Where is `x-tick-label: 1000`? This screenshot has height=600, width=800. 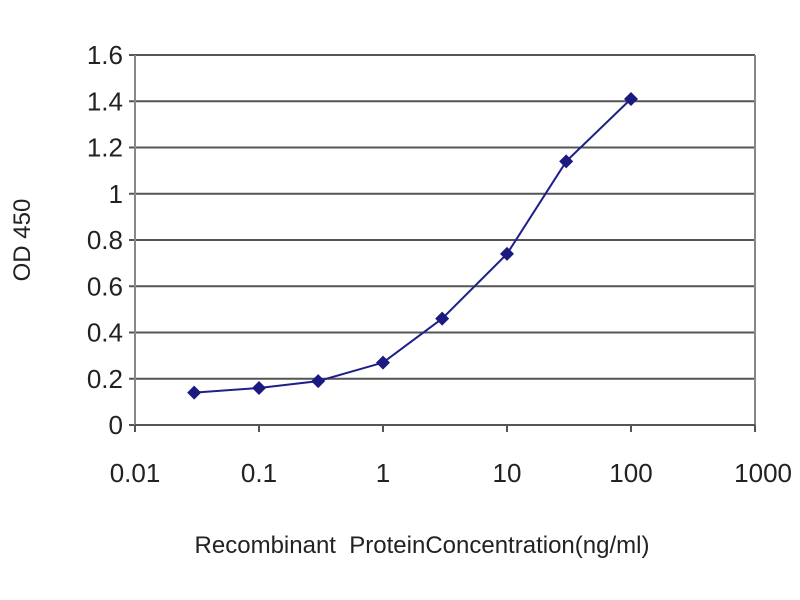
x-tick-label: 1000 is located at coordinates (763, 473).